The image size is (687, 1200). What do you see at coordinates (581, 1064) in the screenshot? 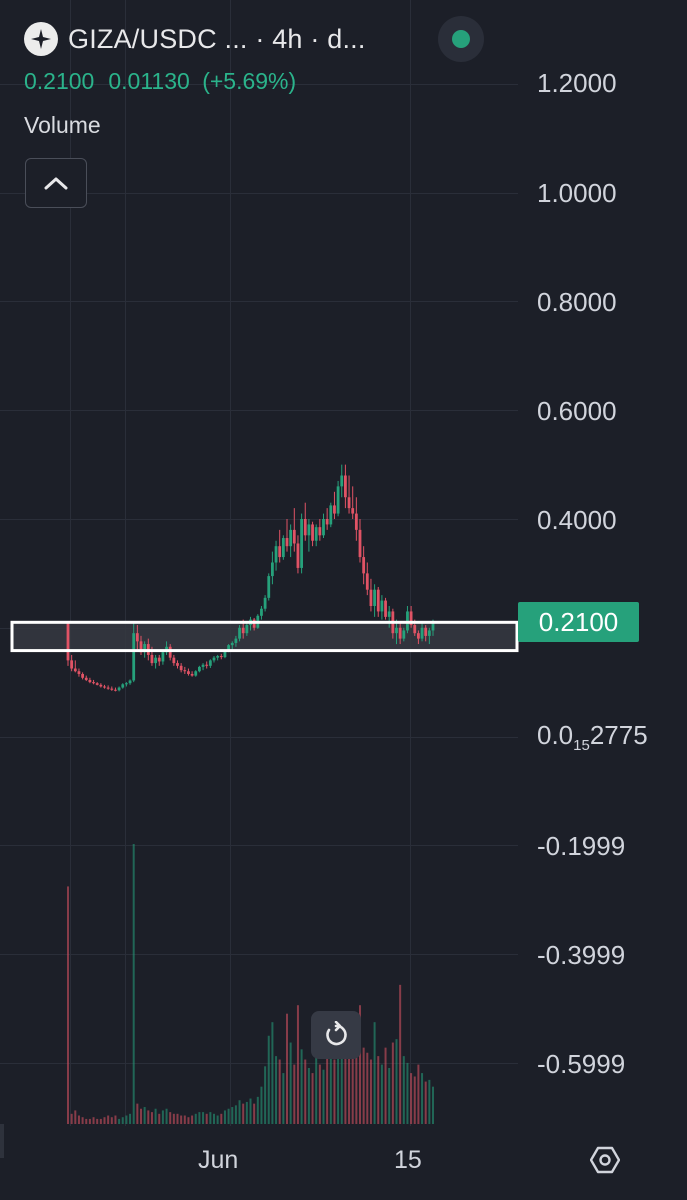
I see `price-axis-label: -0.5999` at bounding box center [581, 1064].